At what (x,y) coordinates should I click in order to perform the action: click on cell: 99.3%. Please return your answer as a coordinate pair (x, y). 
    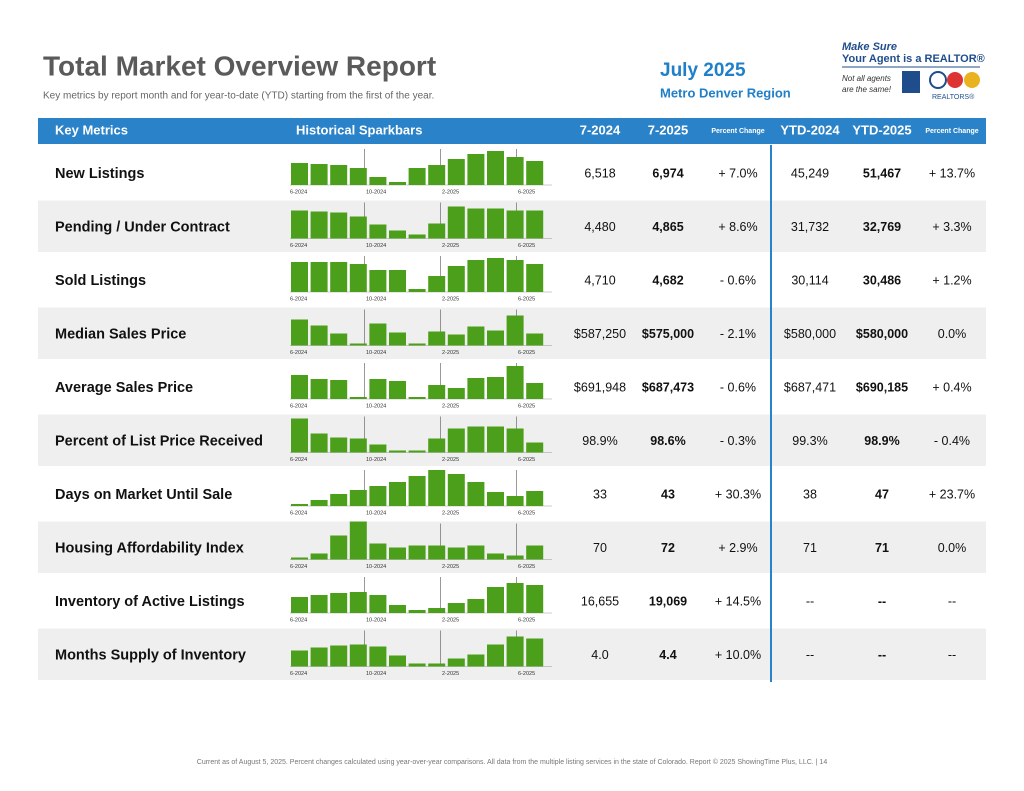
    Looking at the image, I should click on (809, 441).